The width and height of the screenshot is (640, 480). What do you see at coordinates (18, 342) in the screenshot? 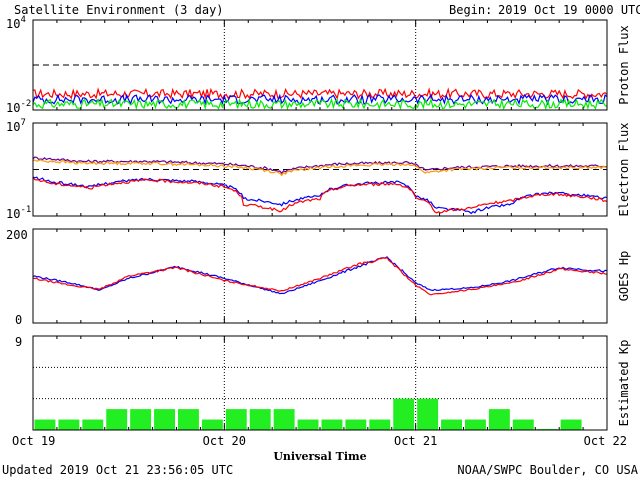
I see `y-tick-label: 9` at bounding box center [18, 342].